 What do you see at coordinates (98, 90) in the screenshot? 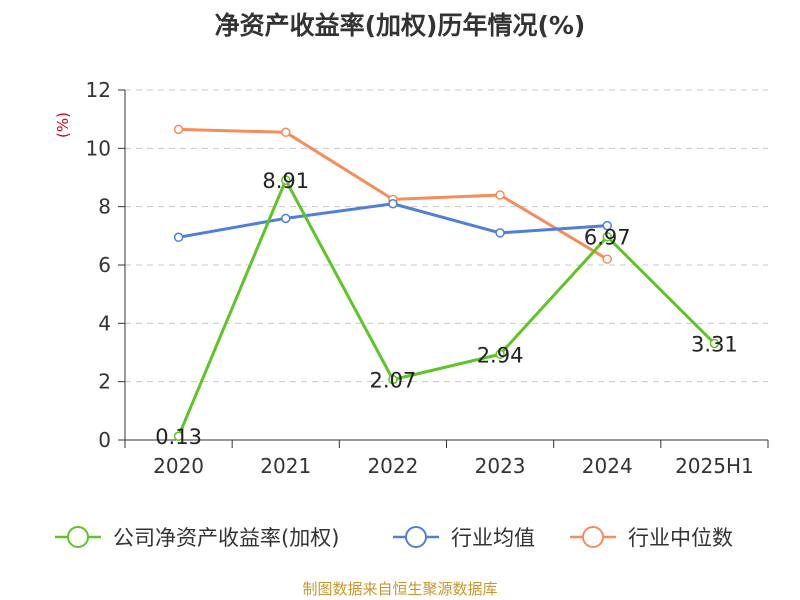
I see `y-tick-label: 12` at bounding box center [98, 90].